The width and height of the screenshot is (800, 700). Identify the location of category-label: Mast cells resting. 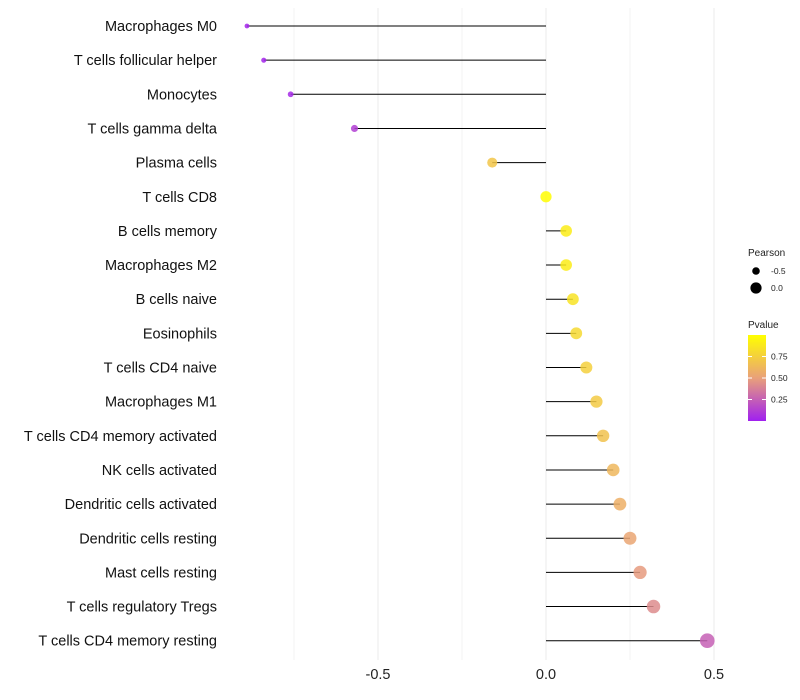
(161, 573).